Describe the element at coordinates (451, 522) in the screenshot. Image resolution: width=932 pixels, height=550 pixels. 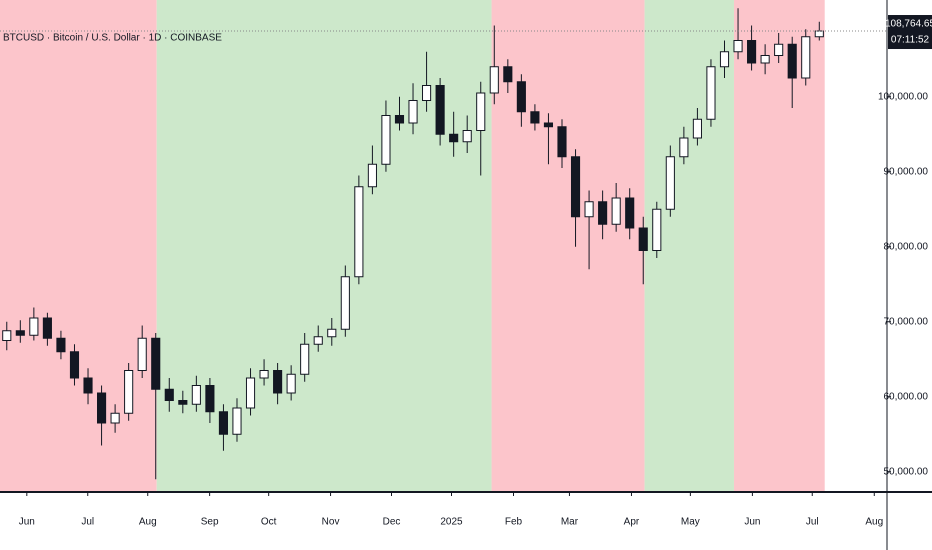
I see `x-tick-label: 2025` at that location.